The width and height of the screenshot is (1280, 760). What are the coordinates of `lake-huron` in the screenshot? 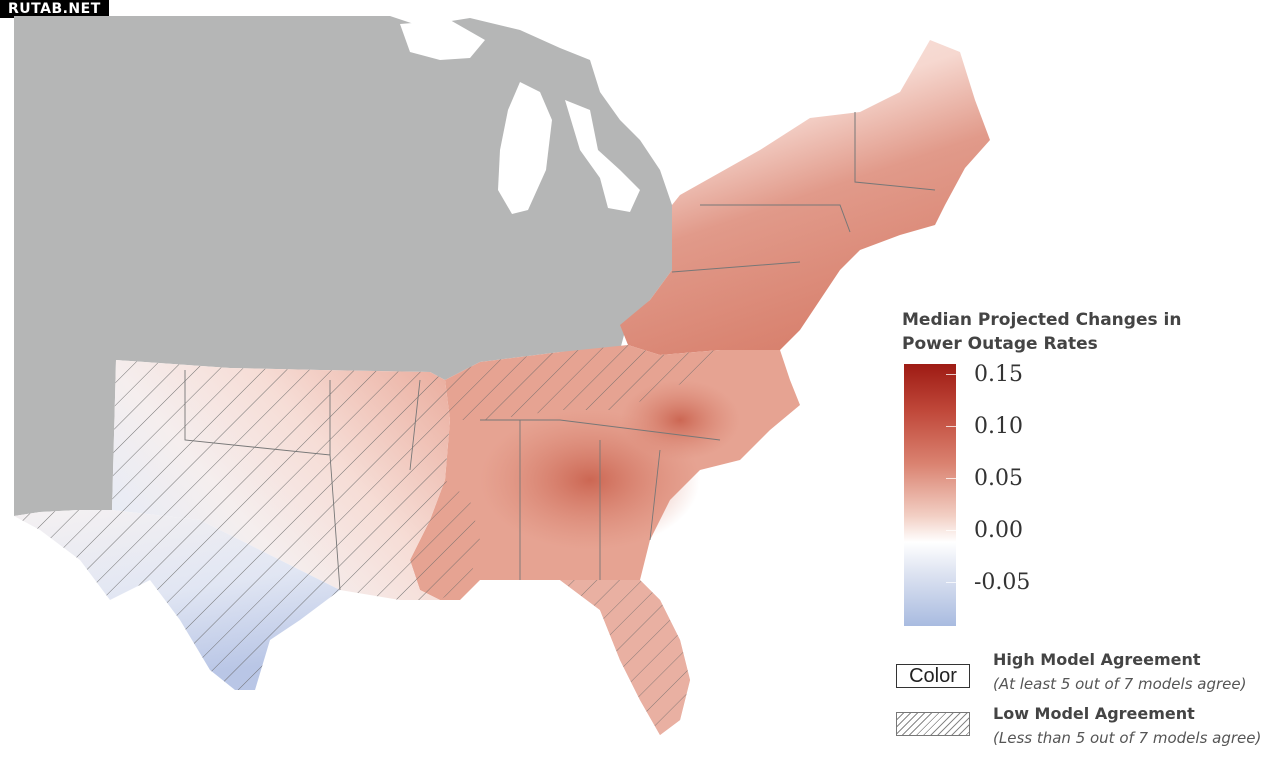 It's located at (602, 156).